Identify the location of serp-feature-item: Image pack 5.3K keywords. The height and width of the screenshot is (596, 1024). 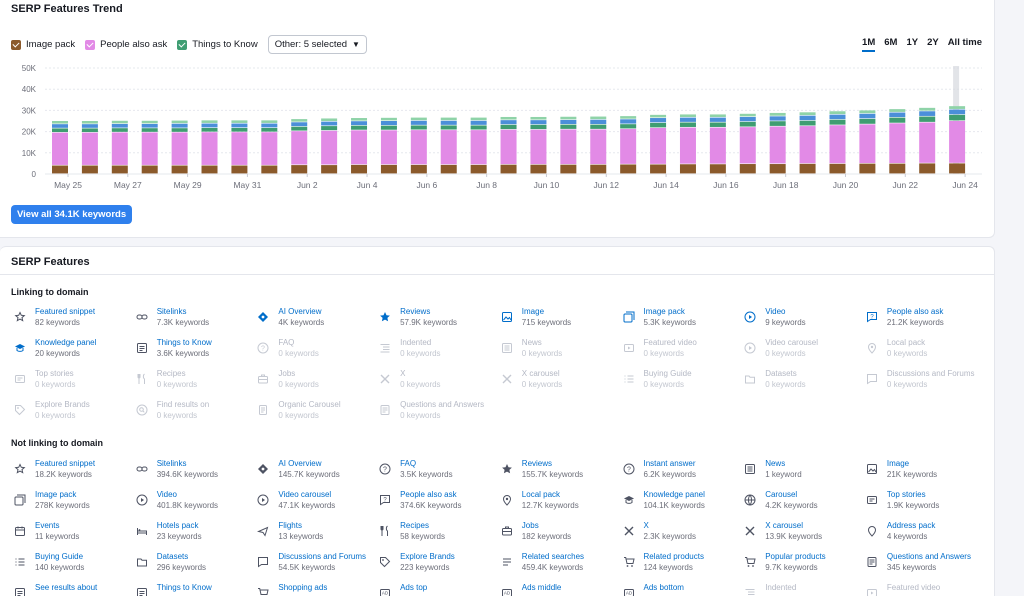
(681, 321).